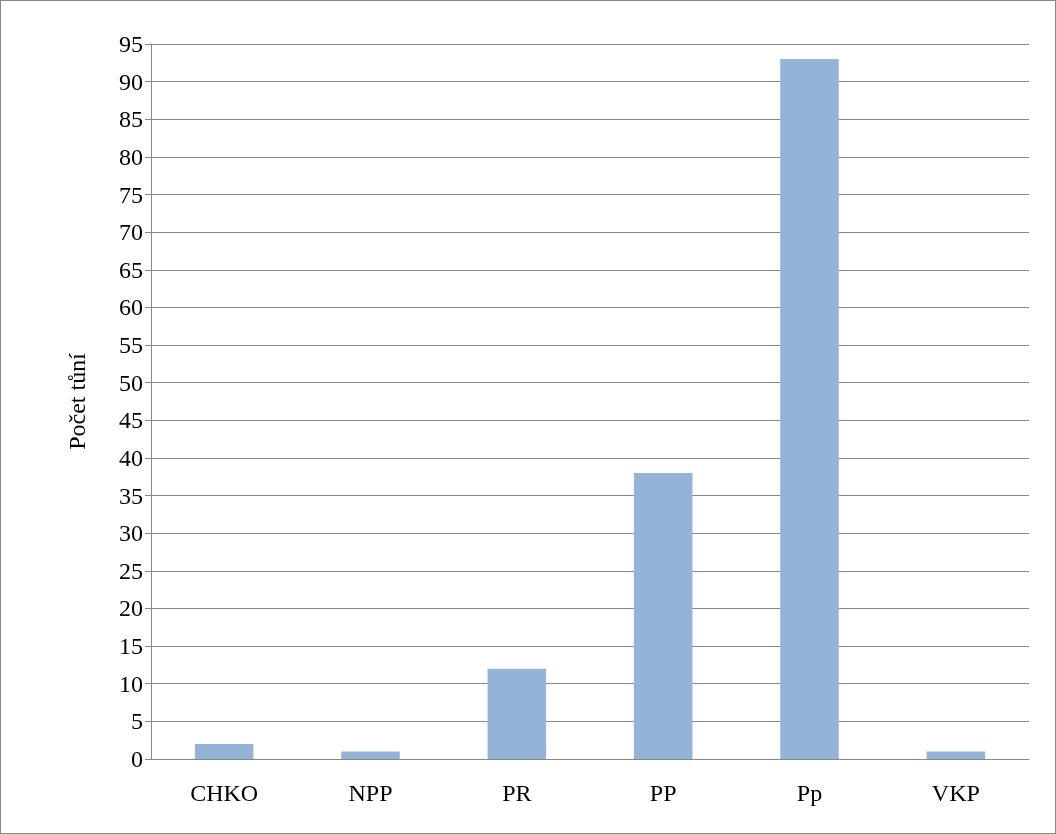  What do you see at coordinates (370, 793) in the screenshot?
I see `x-tick-label: NPP` at bounding box center [370, 793].